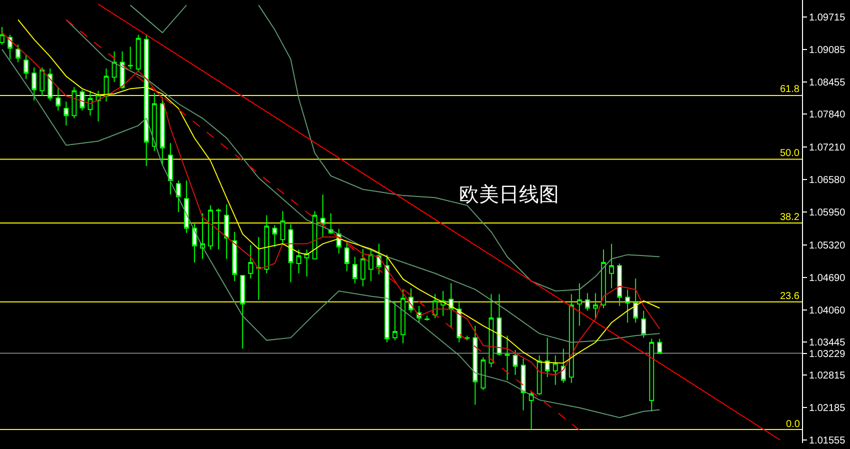 Image resolution: width=850 pixels, height=449 pixels. Describe the element at coordinates (790, 153) in the screenshot. I see `annotation: 50.0` at that location.